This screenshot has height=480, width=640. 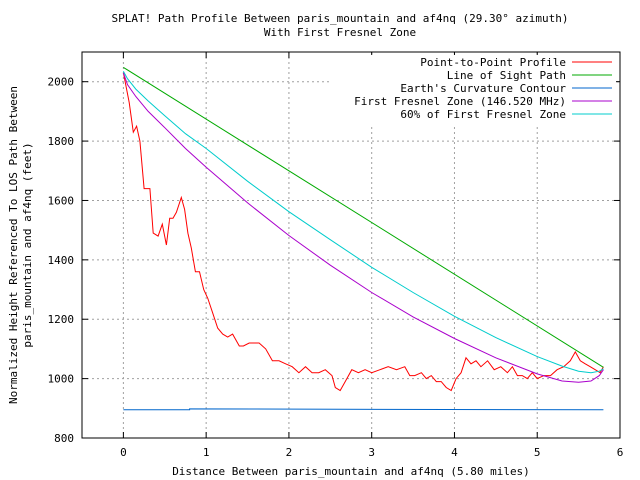 I want to click on legend-label: Line of Sight Path, so click(x=506, y=75).